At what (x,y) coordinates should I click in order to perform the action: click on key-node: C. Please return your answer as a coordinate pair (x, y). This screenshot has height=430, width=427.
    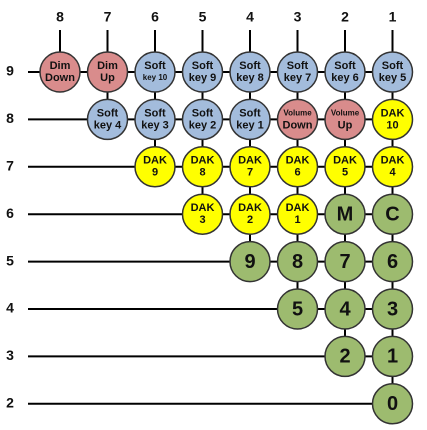
    Looking at the image, I should click on (392, 214).